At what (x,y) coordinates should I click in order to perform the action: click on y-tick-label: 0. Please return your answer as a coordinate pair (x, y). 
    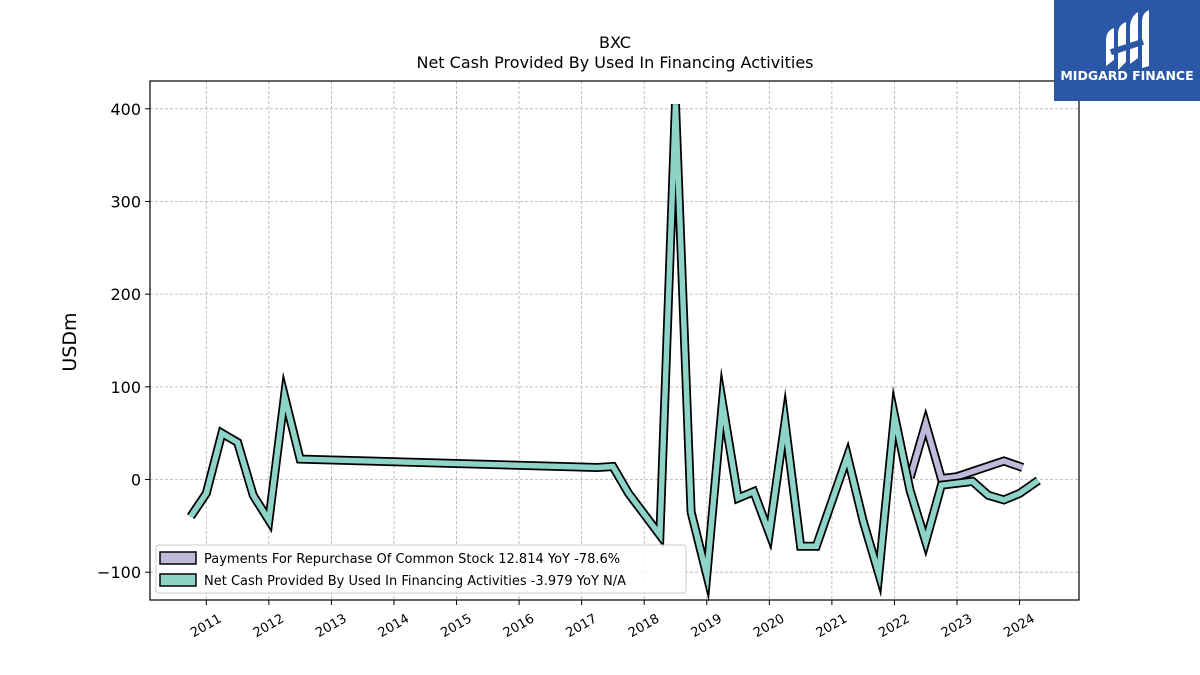
    Looking at the image, I should click on (136, 480).